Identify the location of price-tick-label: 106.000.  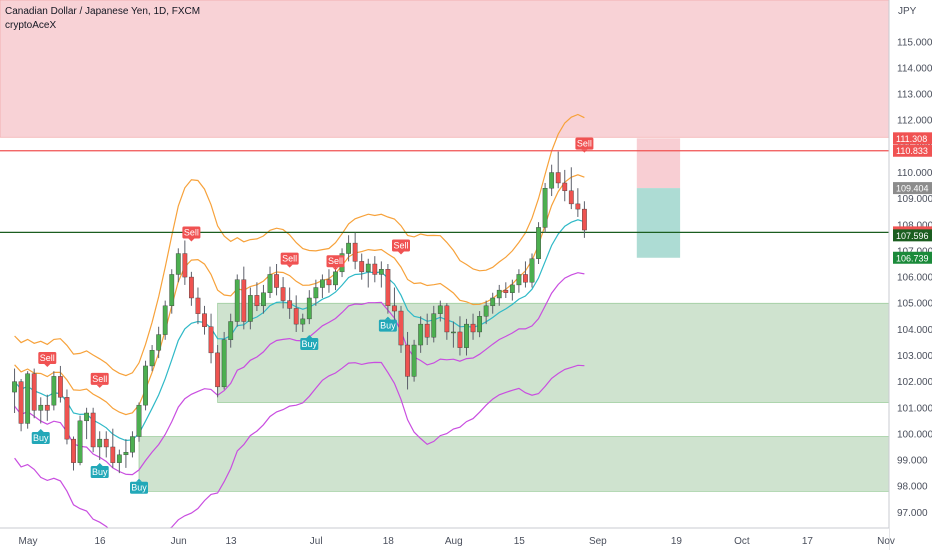
(914, 278).